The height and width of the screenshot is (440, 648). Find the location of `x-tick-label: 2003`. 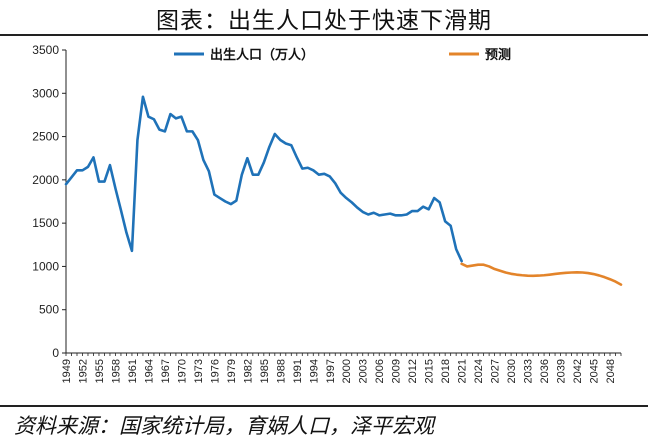

x-tick-label: 2003 is located at coordinates (364, 371).